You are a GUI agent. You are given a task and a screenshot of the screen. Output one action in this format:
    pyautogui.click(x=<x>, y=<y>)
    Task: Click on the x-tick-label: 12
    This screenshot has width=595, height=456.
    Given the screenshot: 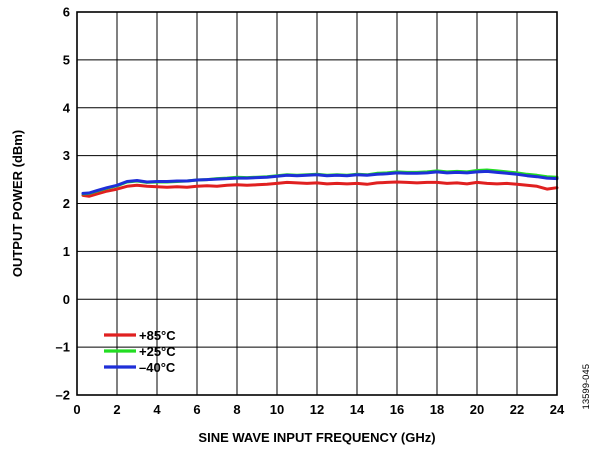 What is the action you would take?
    pyautogui.click(x=317, y=409)
    